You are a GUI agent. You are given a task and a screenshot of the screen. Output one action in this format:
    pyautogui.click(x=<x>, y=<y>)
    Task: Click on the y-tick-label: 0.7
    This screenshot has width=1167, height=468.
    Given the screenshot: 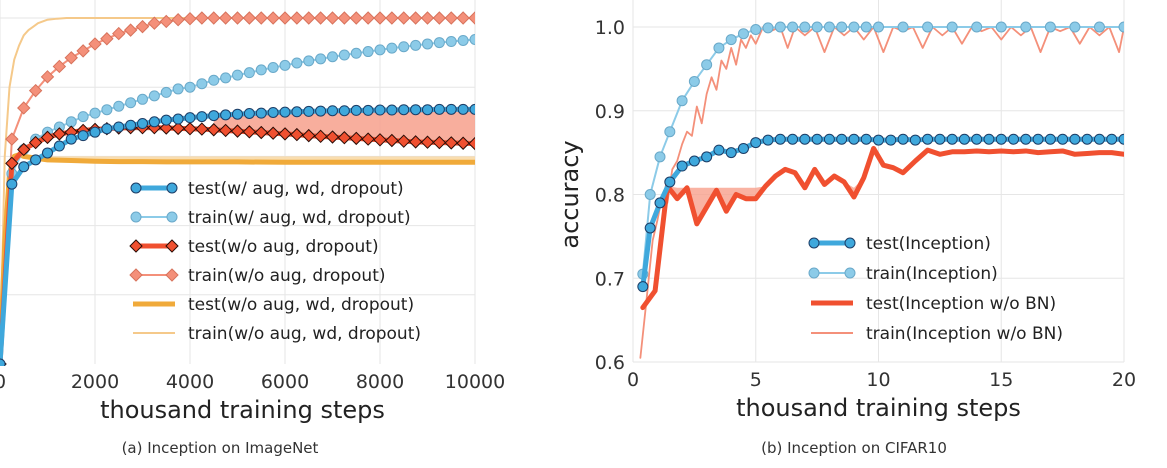 What is the action you would take?
    pyautogui.click(x=610, y=279)
    